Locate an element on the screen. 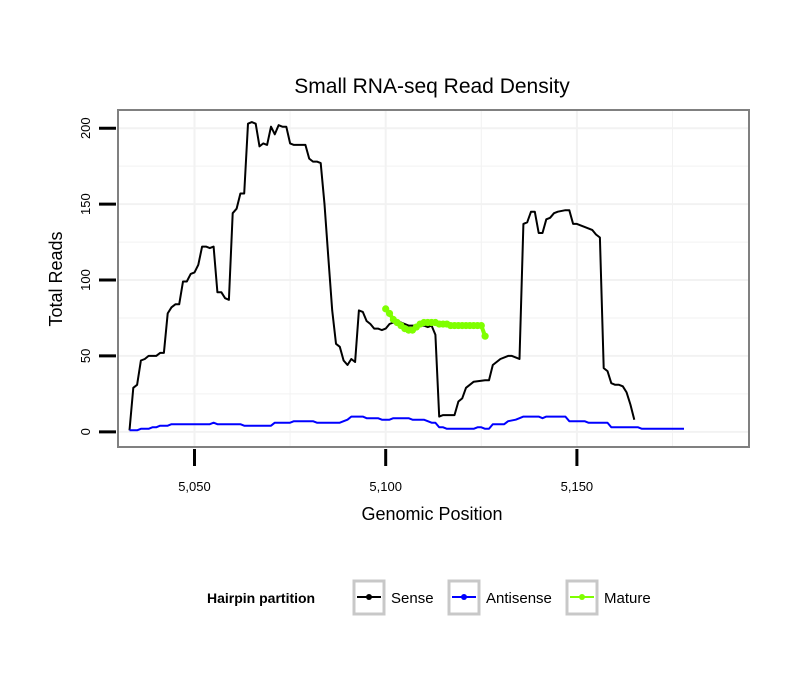  y-tick-label: 50 is located at coordinates (85, 356).